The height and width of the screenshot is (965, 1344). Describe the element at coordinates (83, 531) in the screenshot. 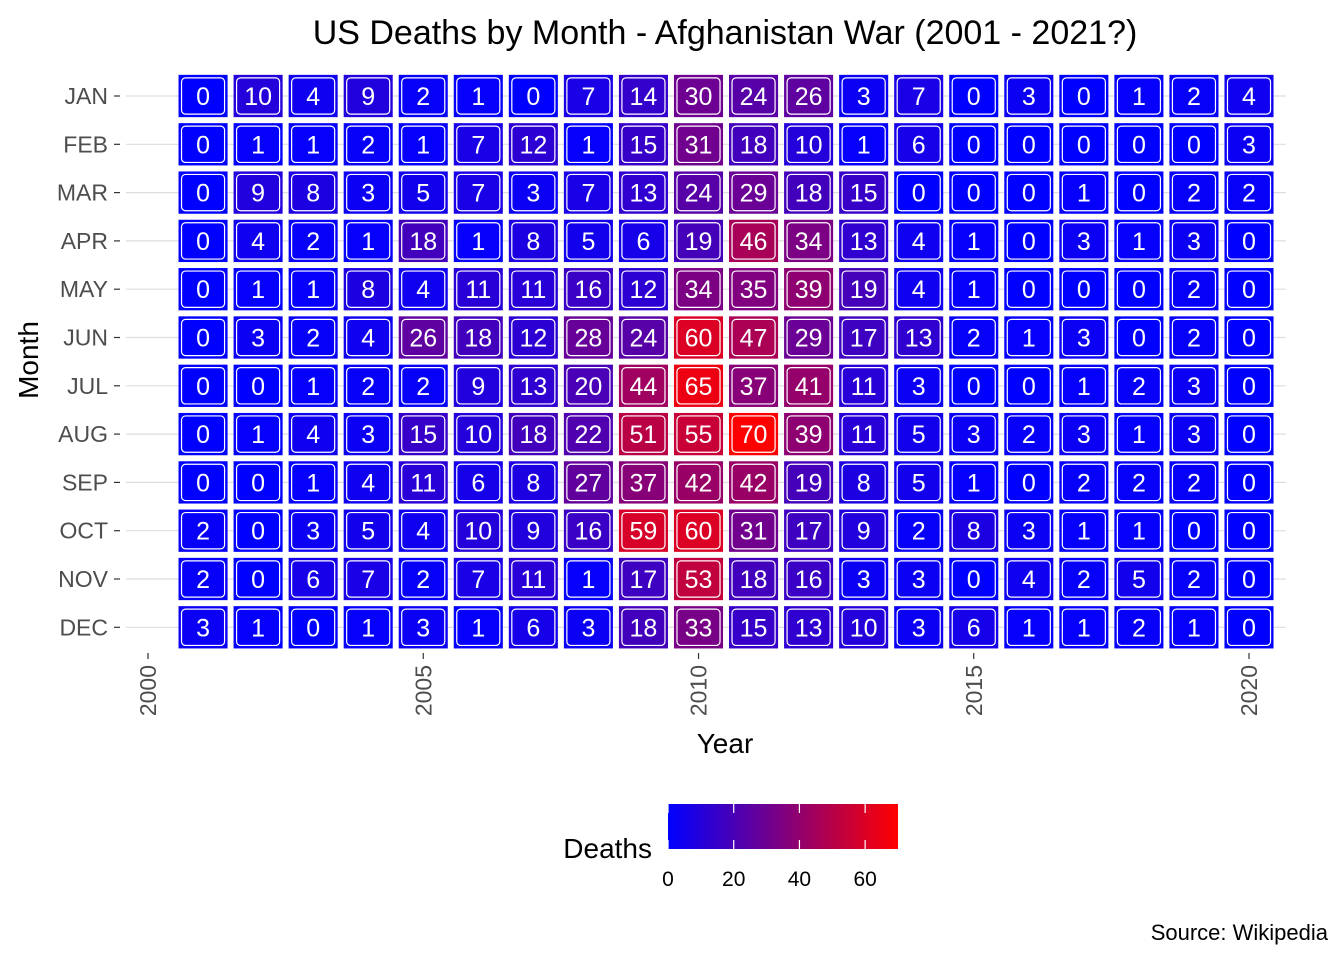

I see `y-tick-label: OCT` at that location.